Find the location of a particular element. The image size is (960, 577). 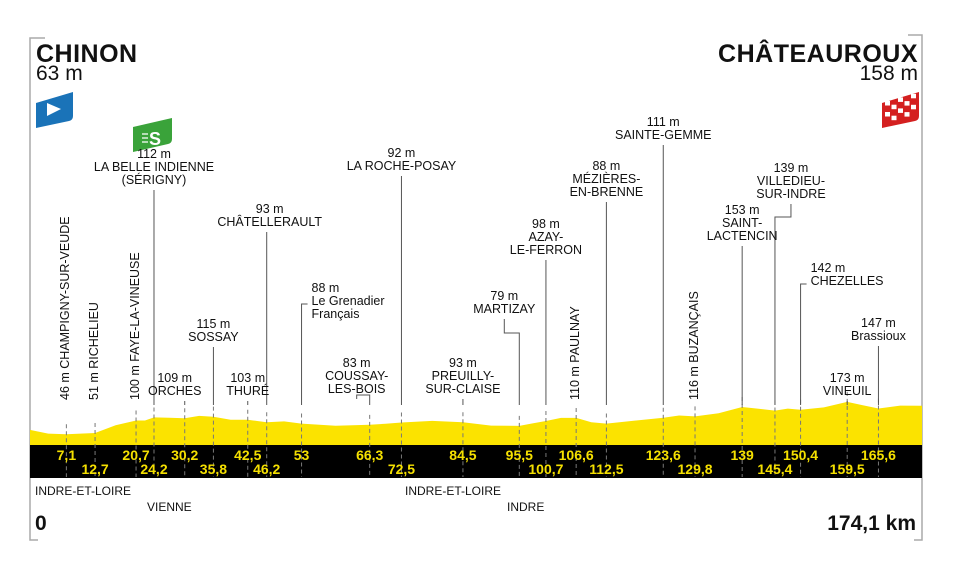

waypoint-label: 88 m Le Grenadier Français is located at coordinates (348, 301).